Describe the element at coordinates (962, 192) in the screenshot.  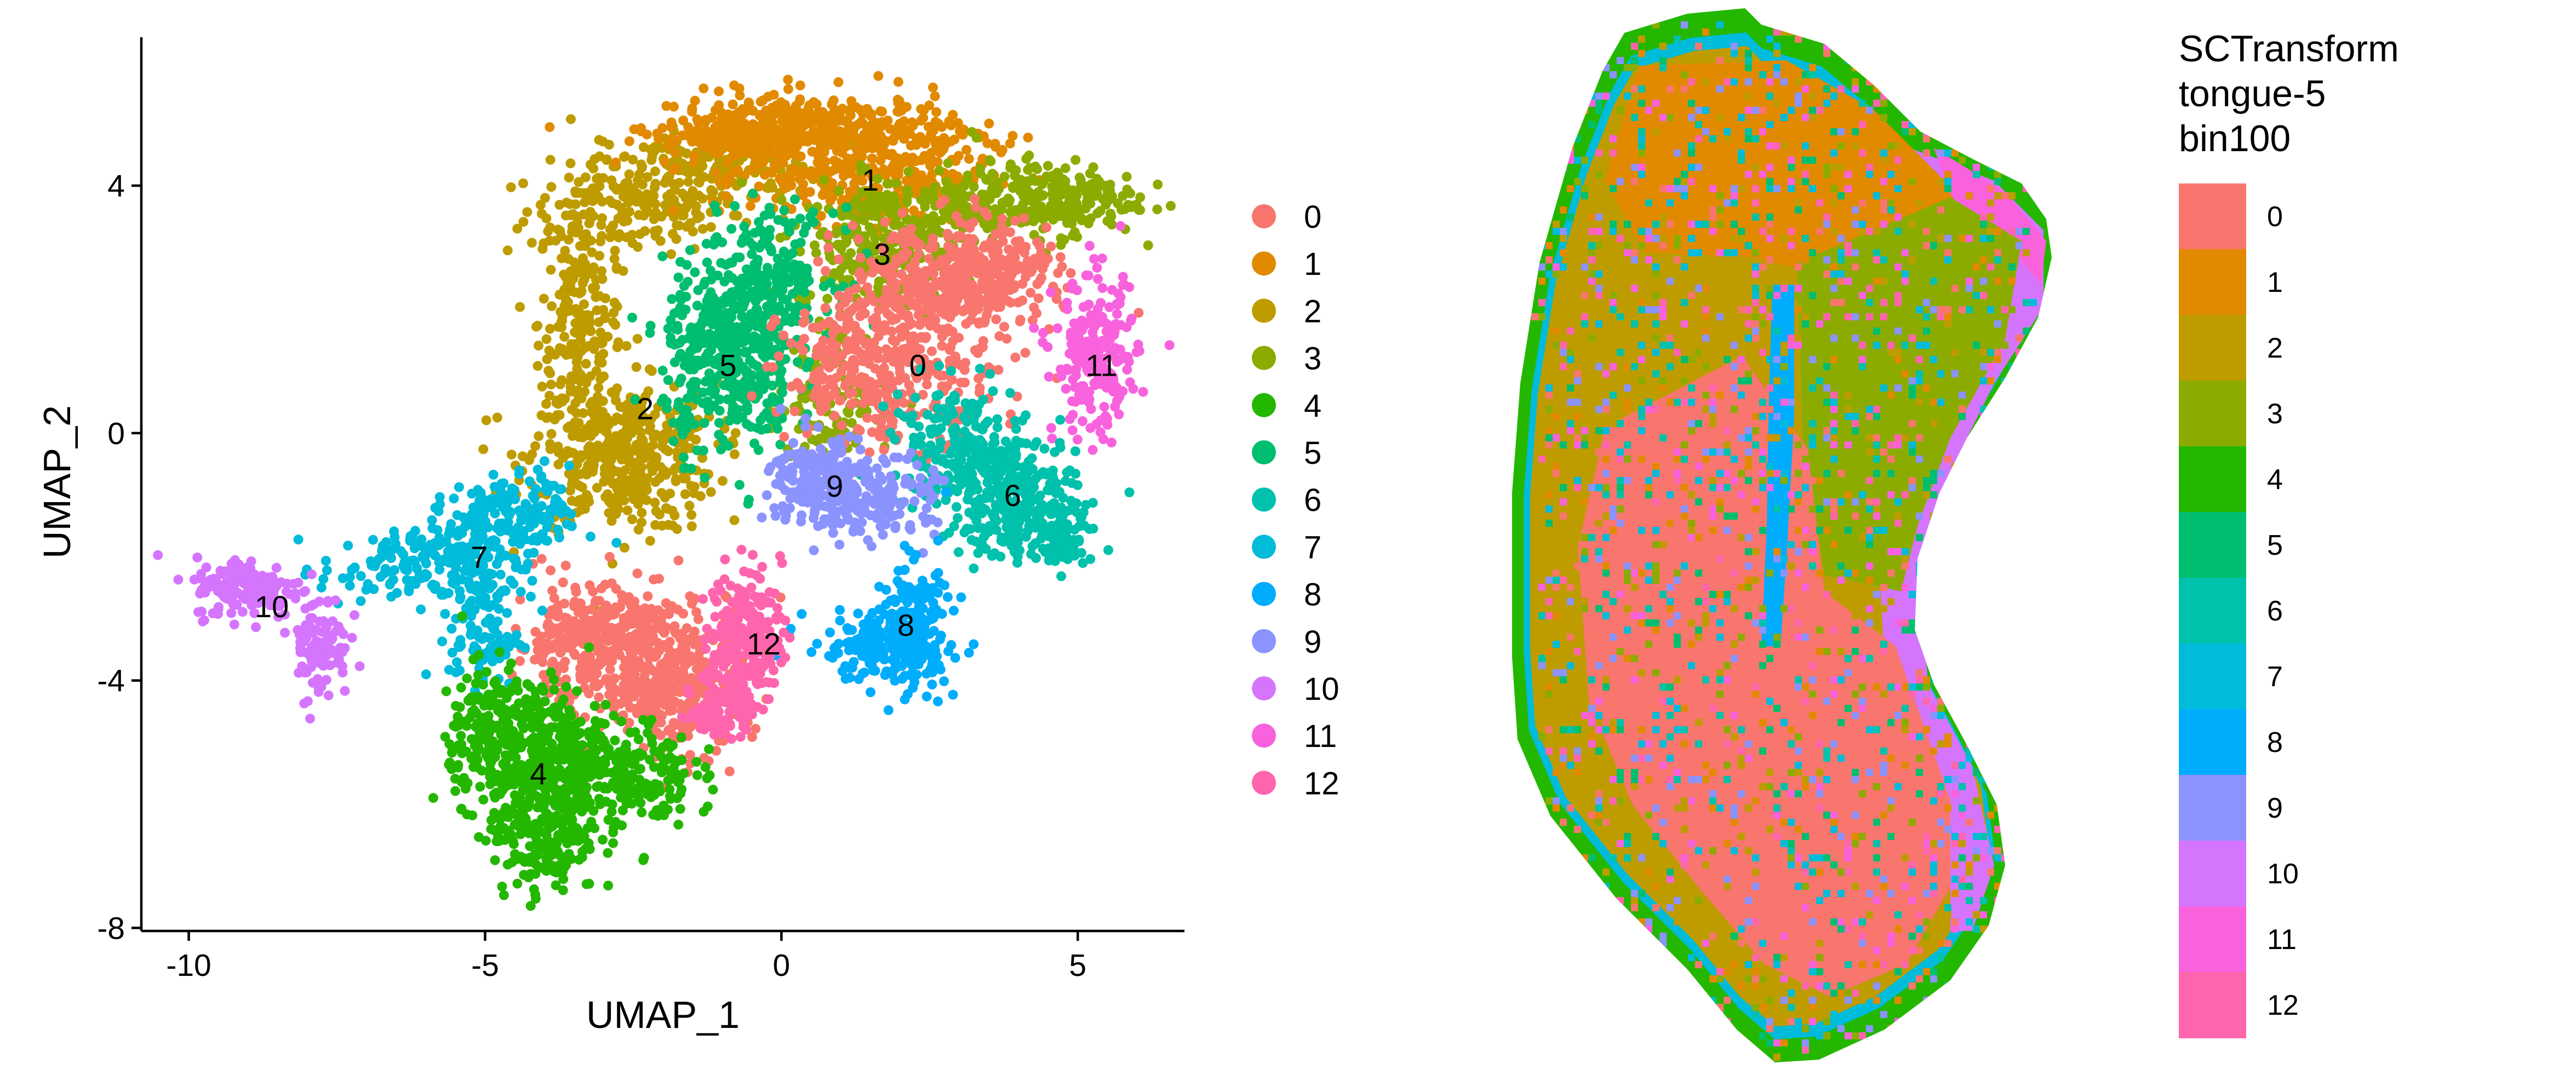
I see `cluster-3-points` at that location.